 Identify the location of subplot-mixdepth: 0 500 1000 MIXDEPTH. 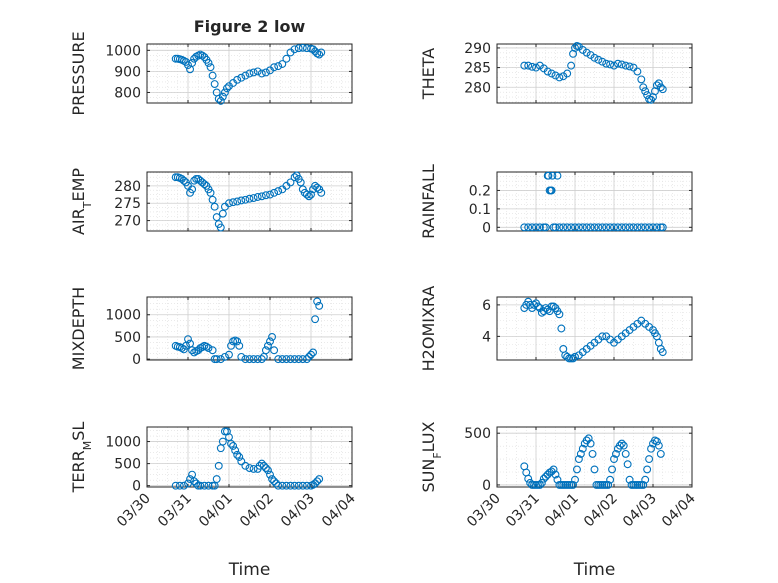
(211, 328).